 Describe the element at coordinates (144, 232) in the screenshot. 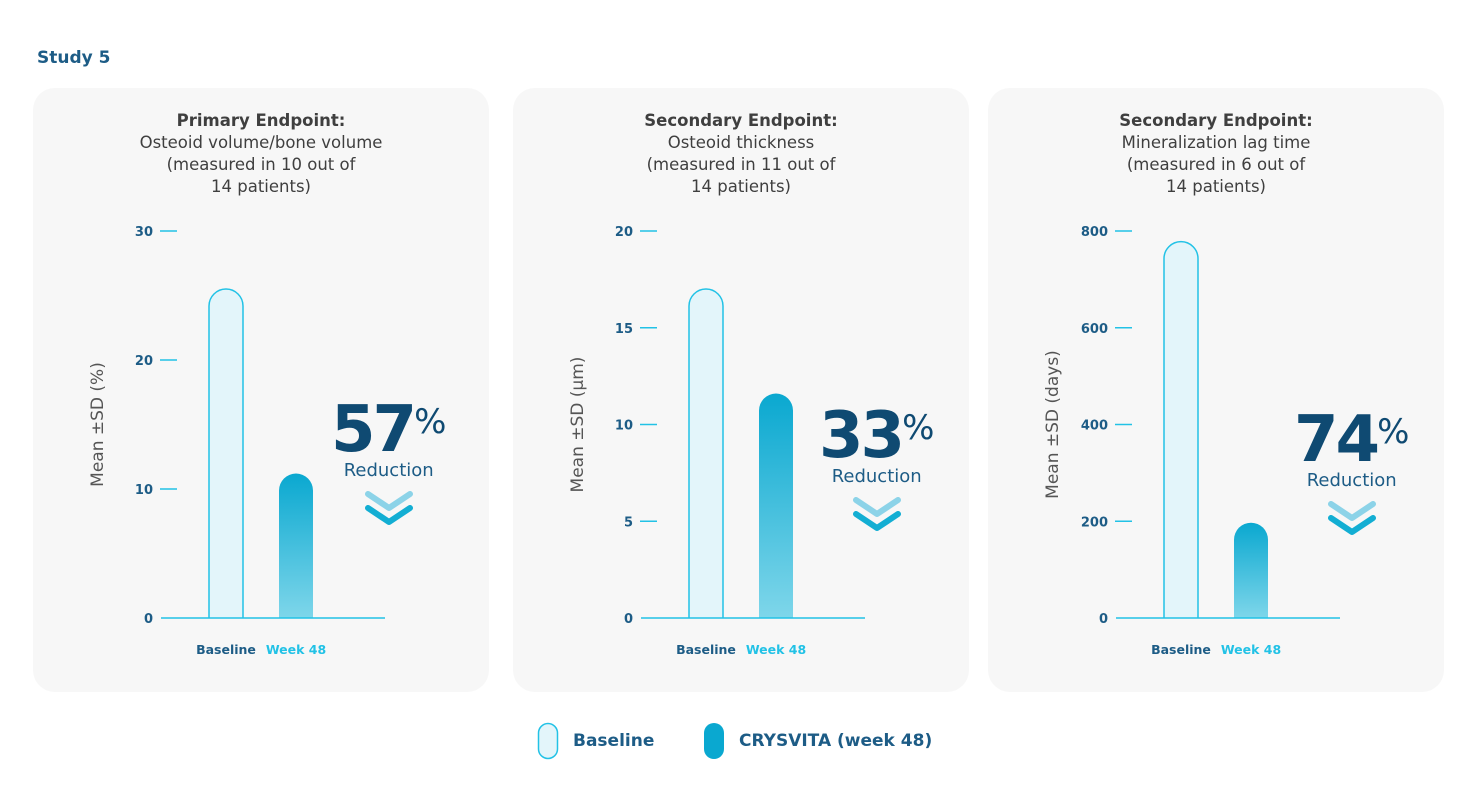

I see `y-tick-label: 30` at that location.